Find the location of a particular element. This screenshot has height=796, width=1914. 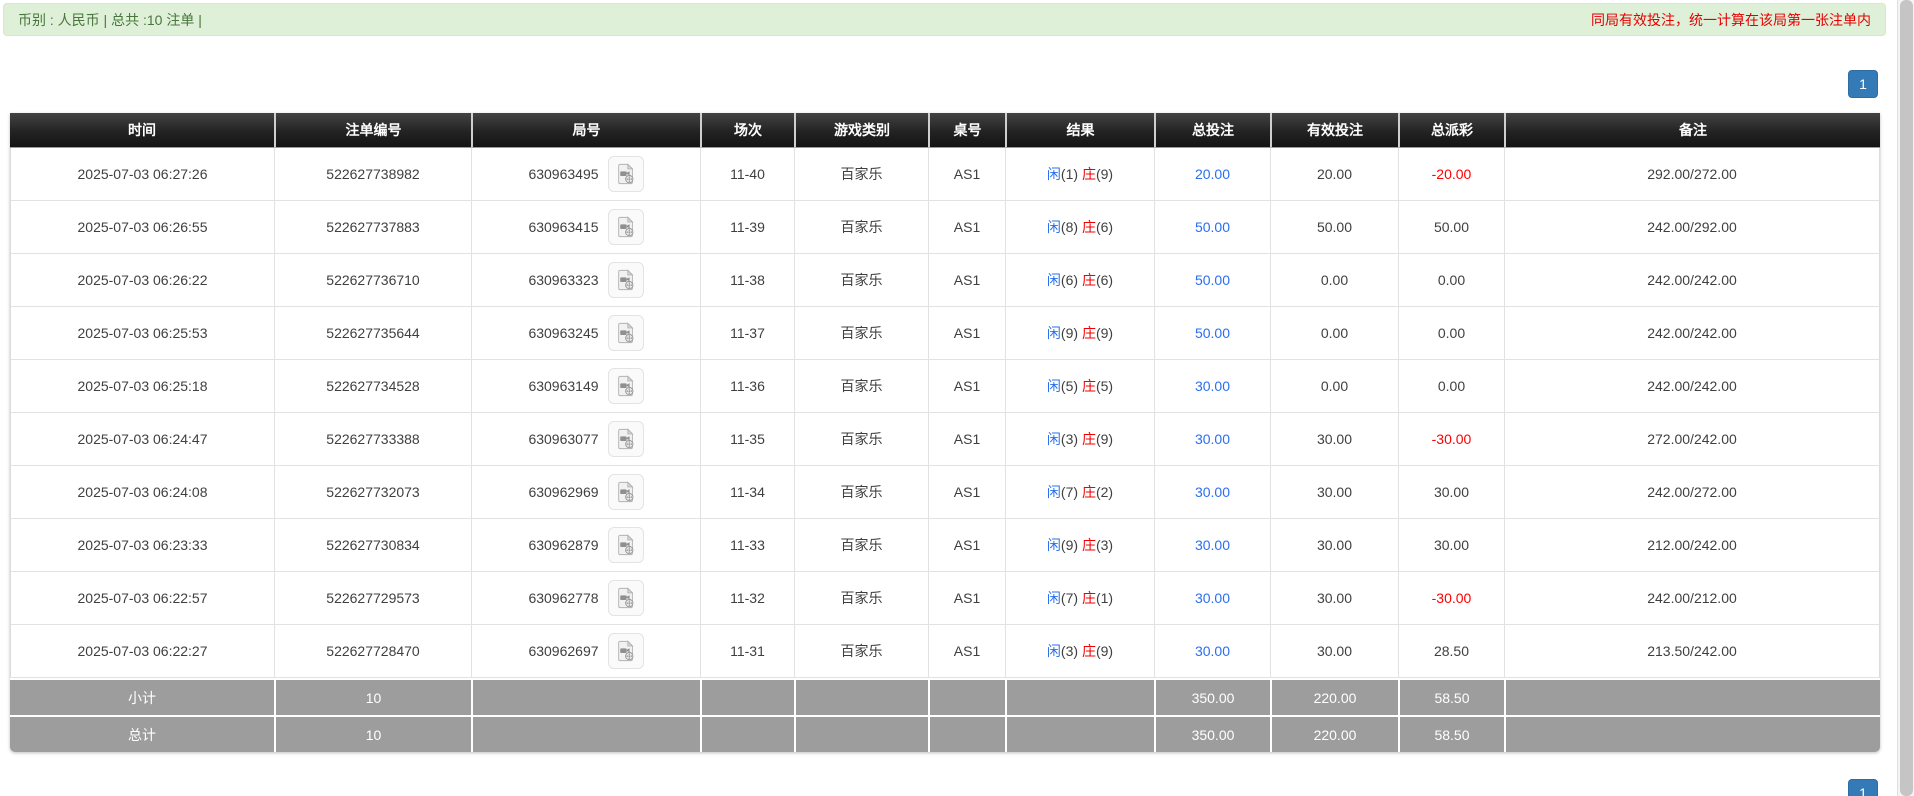

cell-round-id: 630963495 is located at coordinates (585, 174).